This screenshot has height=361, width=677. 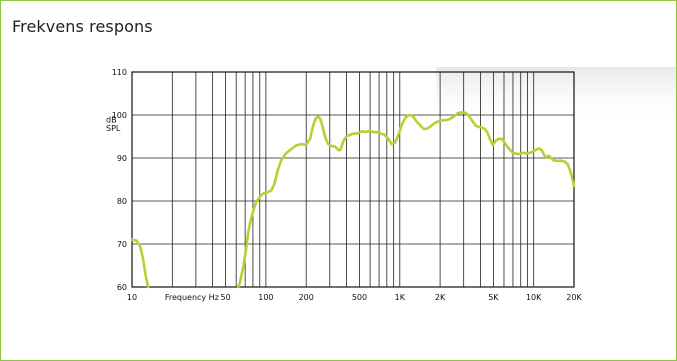 What do you see at coordinates (82, 26) in the screenshot?
I see `panel-title: Frekvens respons` at bounding box center [82, 26].